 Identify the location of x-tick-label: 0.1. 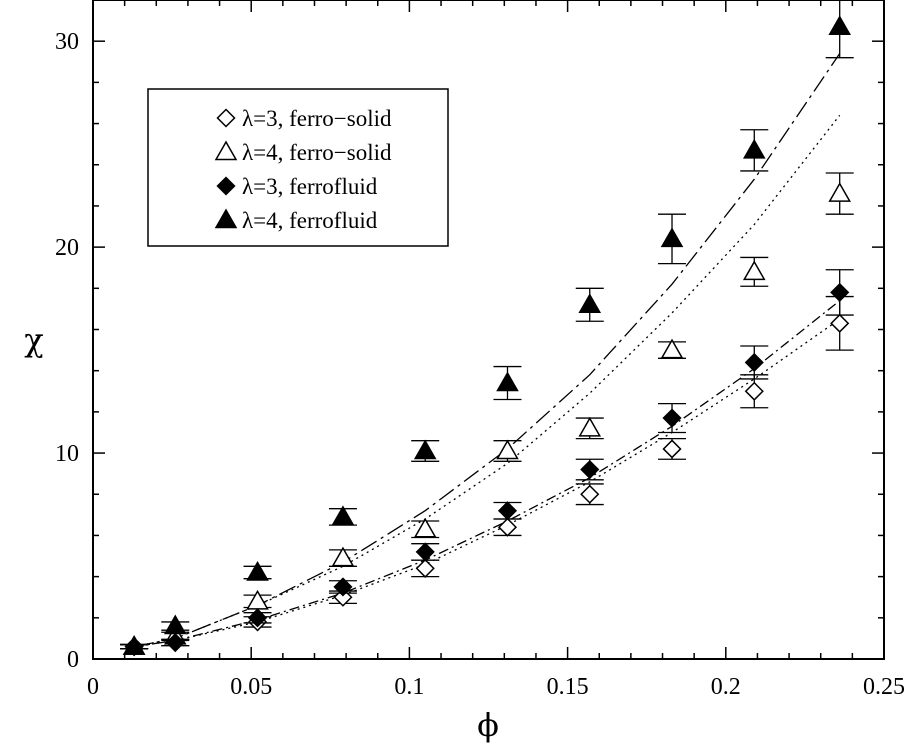
(409, 687).